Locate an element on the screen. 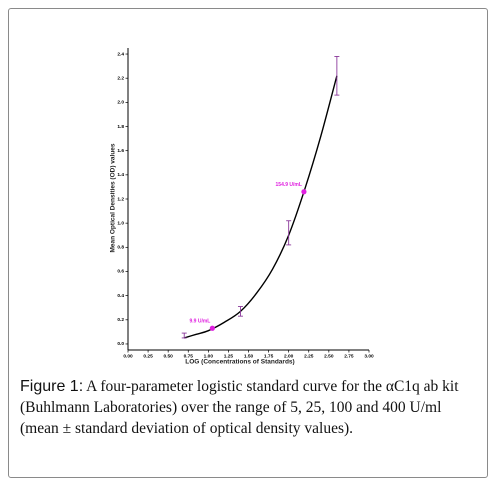 The image size is (496, 490). x-tick-label: 1.75 is located at coordinates (269, 356).